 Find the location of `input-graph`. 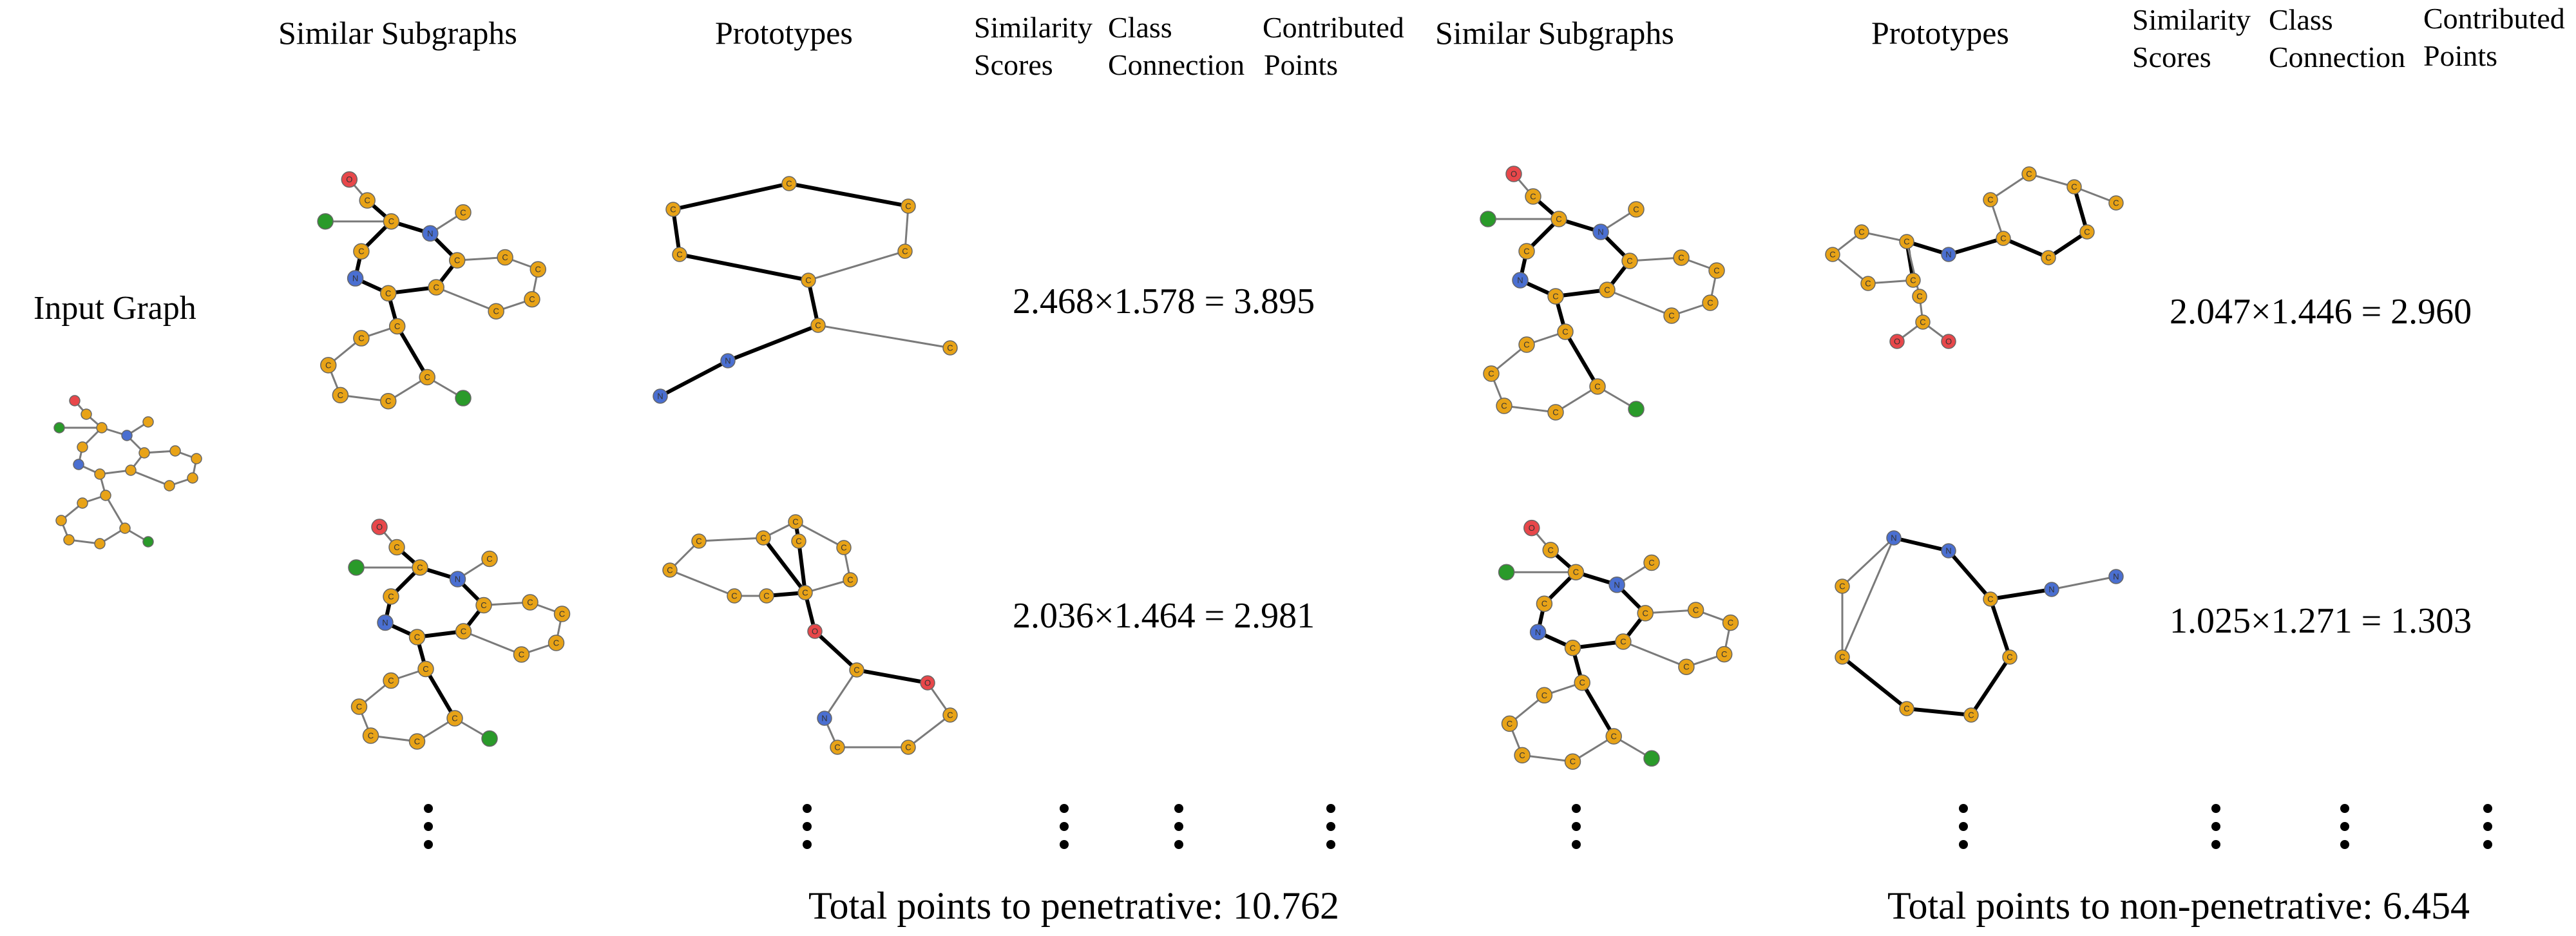

input-graph is located at coordinates (127, 472).